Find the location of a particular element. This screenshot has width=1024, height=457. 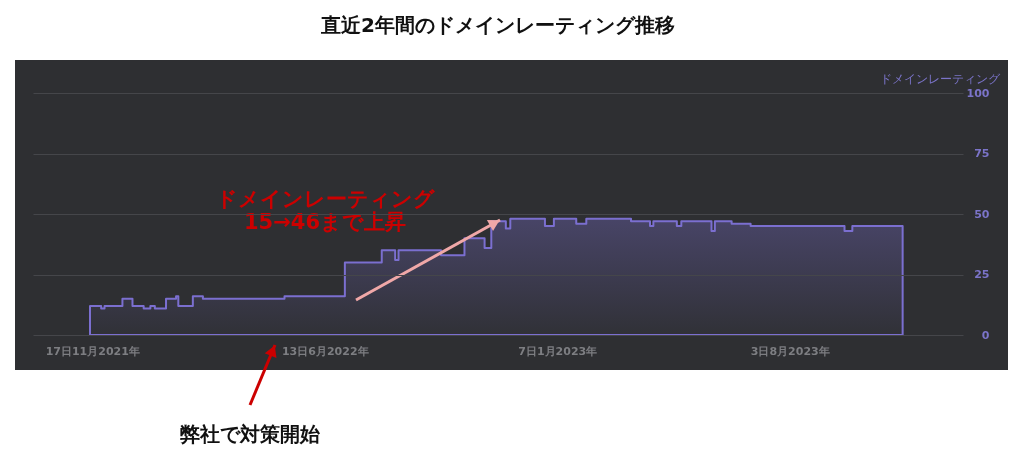

y-tick-label: 100 is located at coordinates (978, 93).